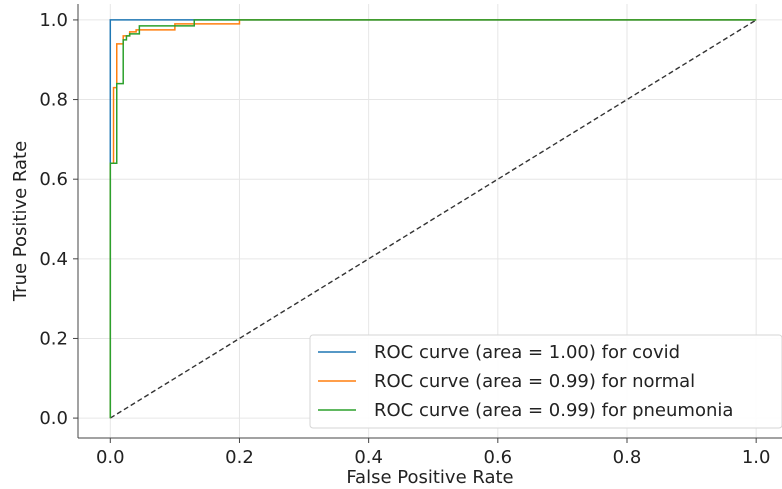 Image resolution: width=782 pixels, height=489 pixels. Describe the element at coordinates (110, 457) in the screenshot. I see `x-tick-label: 0.0` at that location.